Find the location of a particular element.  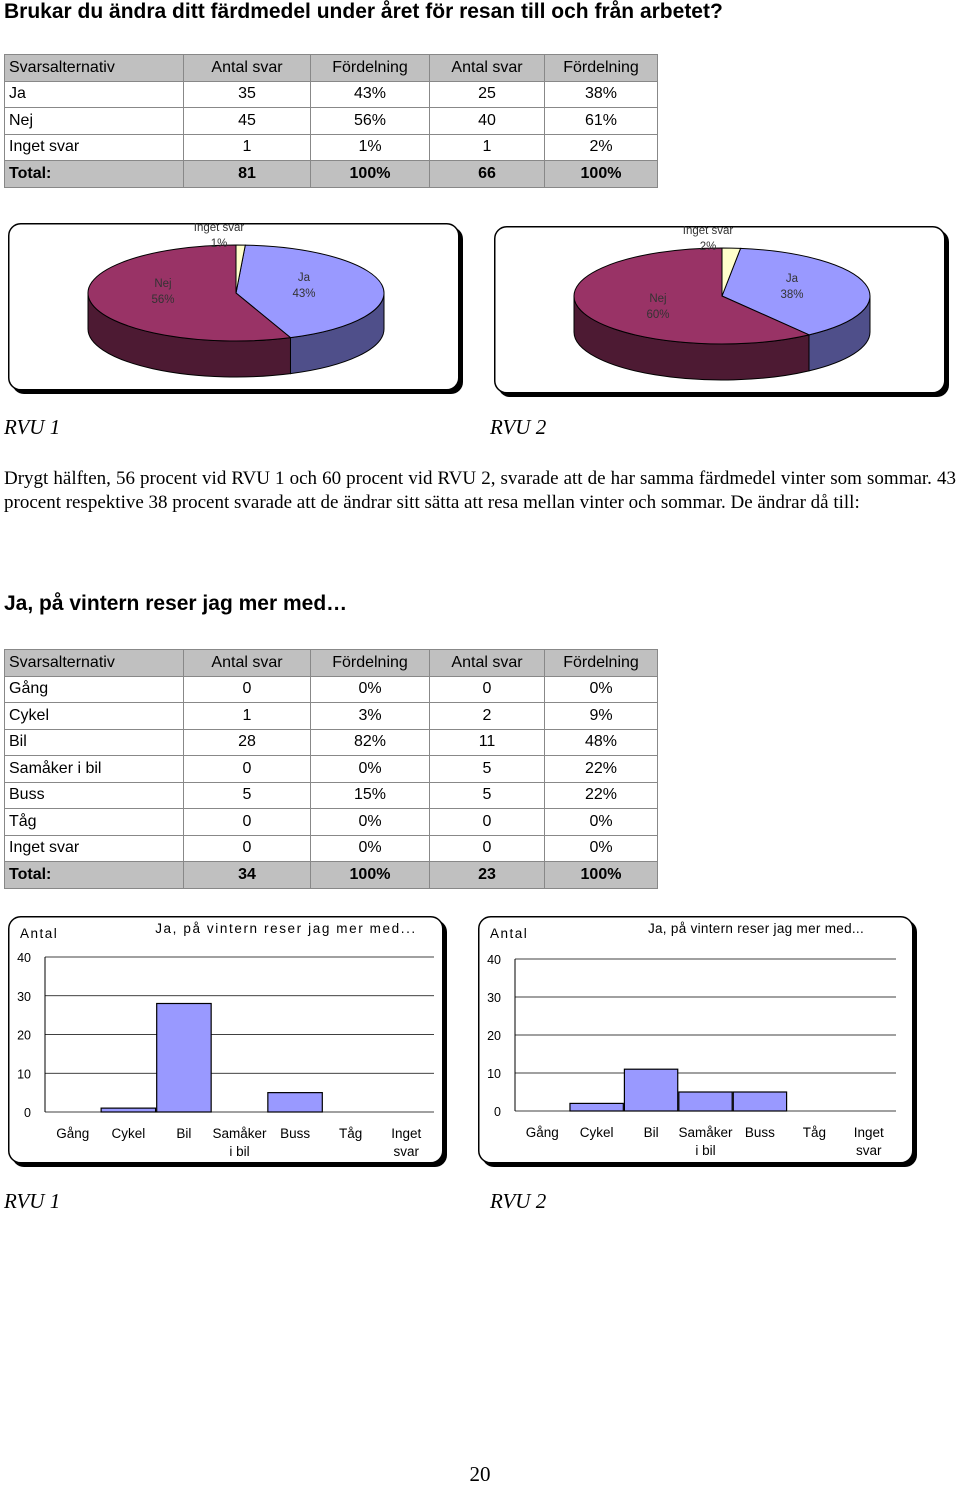

table-row: Inget svar 1 1% 1 2% is located at coordinates (331, 147).